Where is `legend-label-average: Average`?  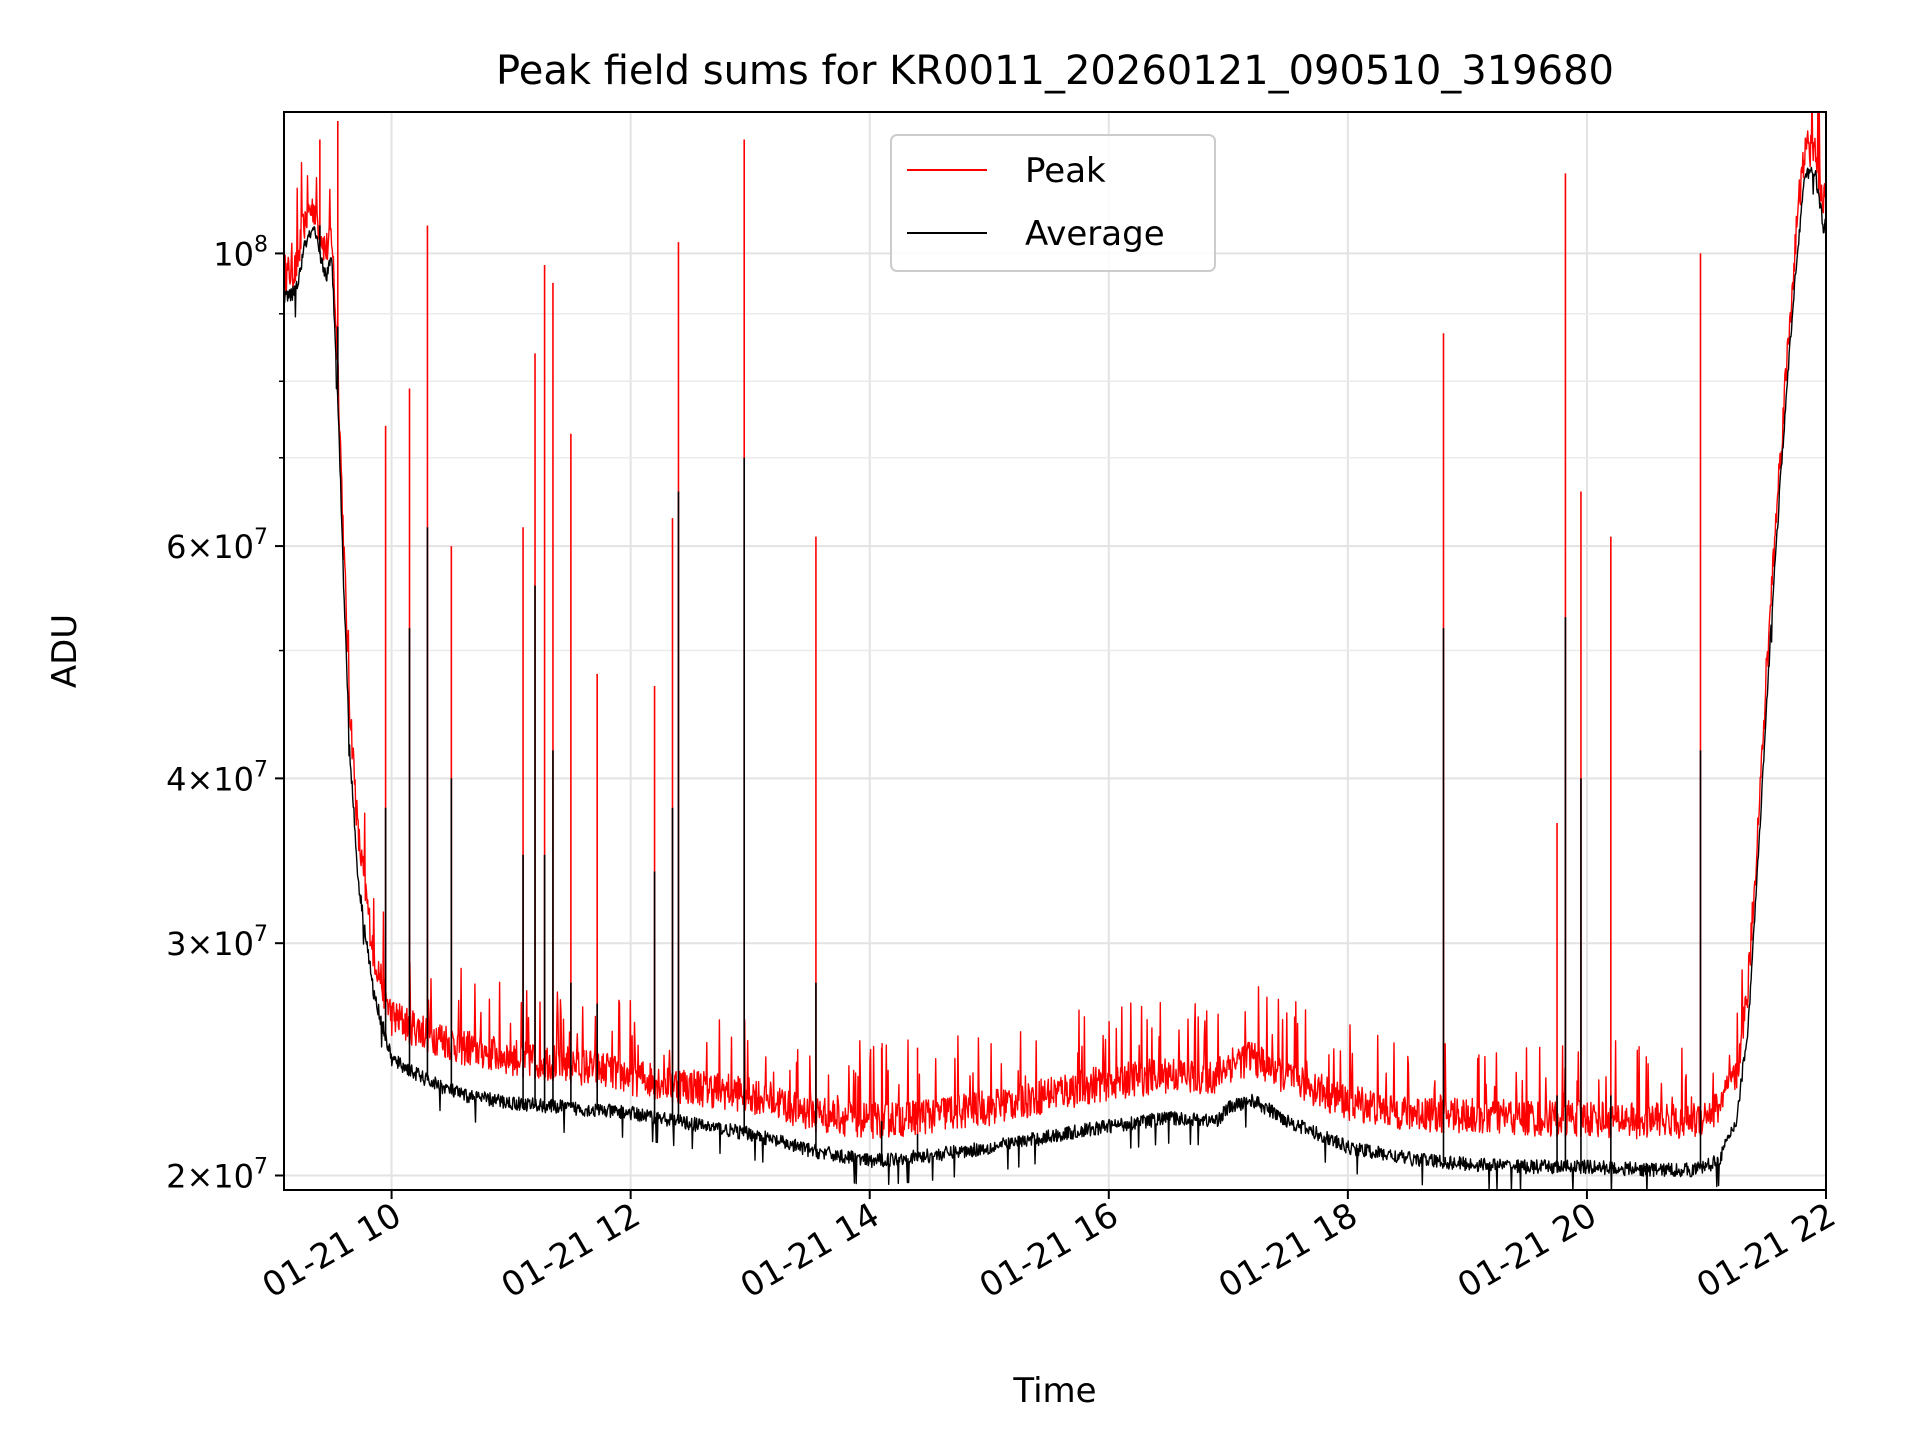
legend-label-average: Average is located at coordinates (1095, 234).